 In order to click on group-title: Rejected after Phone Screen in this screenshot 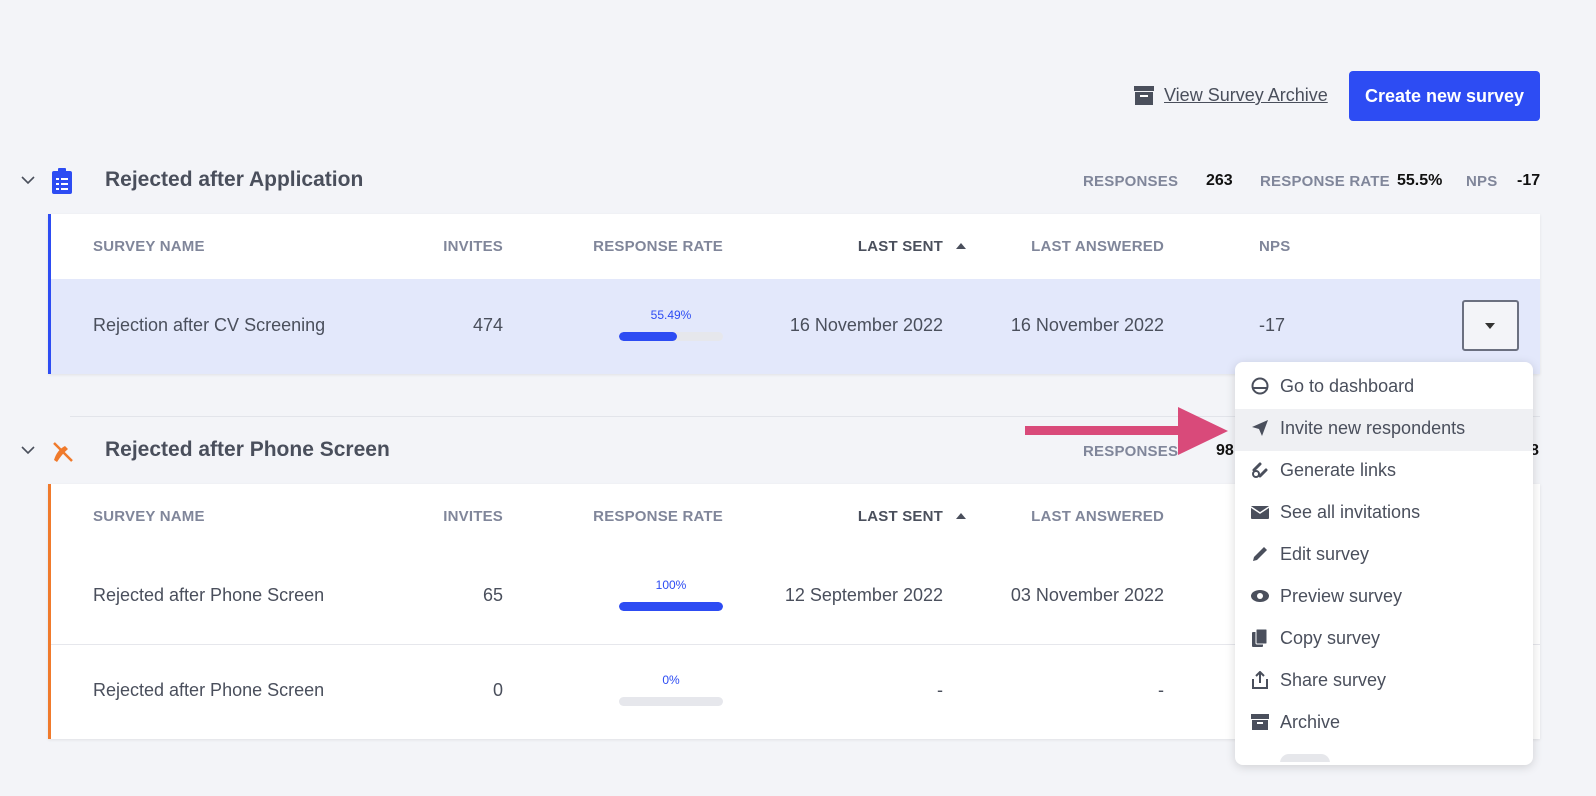, I will do `click(247, 449)`.